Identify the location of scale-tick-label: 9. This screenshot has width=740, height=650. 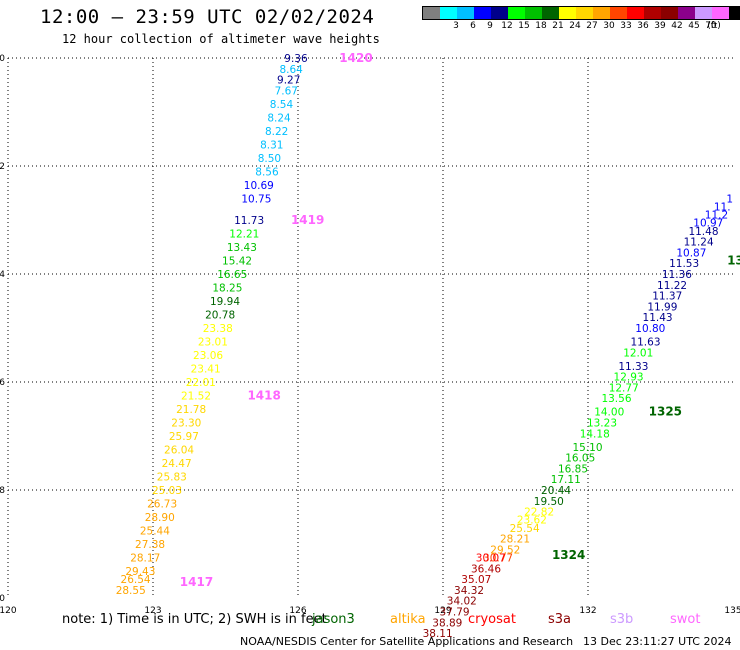
(490, 26).